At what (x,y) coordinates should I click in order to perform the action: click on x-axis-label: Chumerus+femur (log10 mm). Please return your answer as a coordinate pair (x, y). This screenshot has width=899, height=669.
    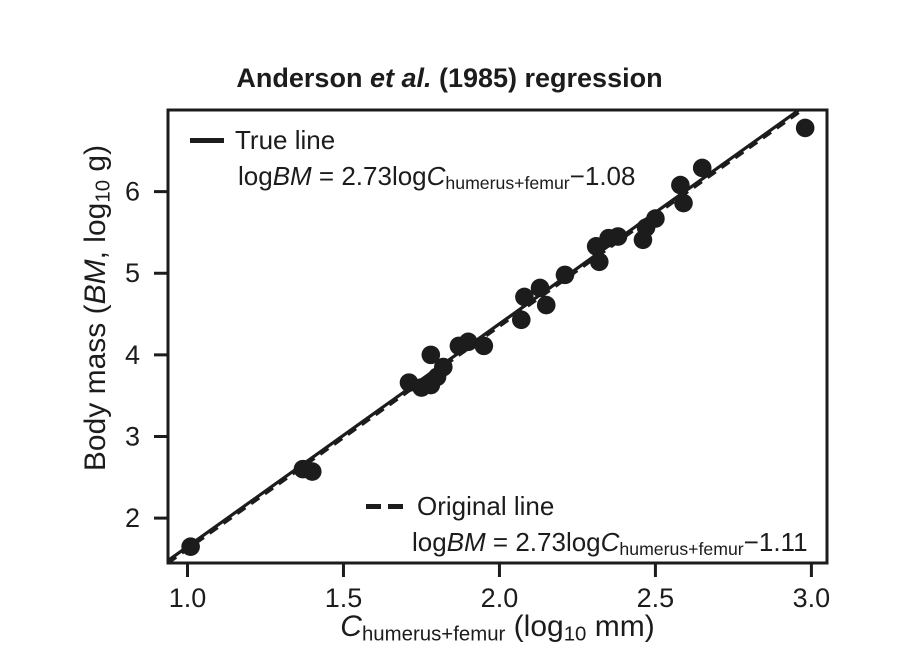
    Looking at the image, I should click on (497, 630).